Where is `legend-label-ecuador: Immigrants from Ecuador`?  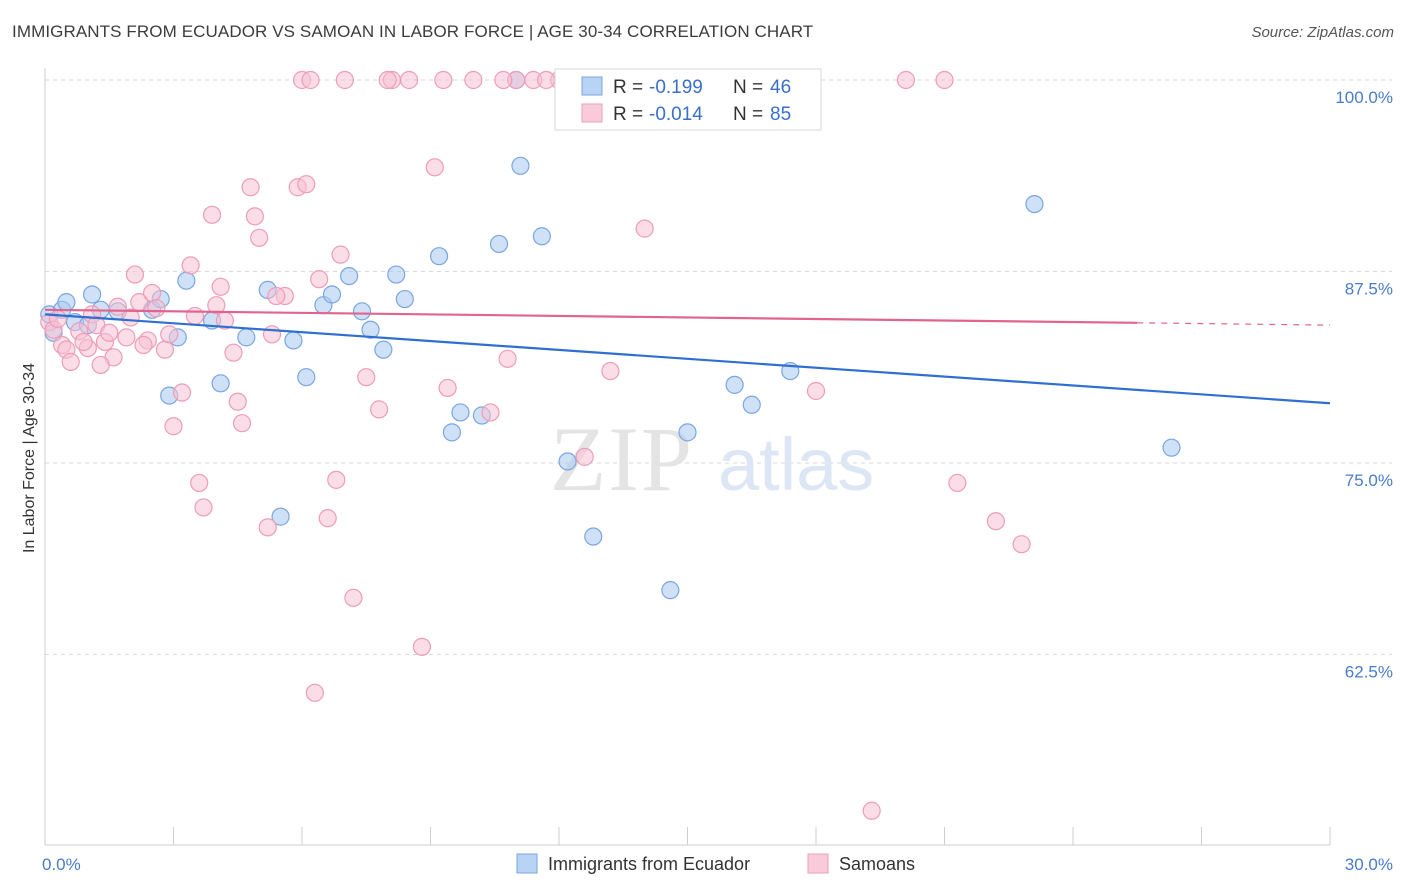
legend-label-ecuador: Immigrants from Ecuador is located at coordinates (649, 864).